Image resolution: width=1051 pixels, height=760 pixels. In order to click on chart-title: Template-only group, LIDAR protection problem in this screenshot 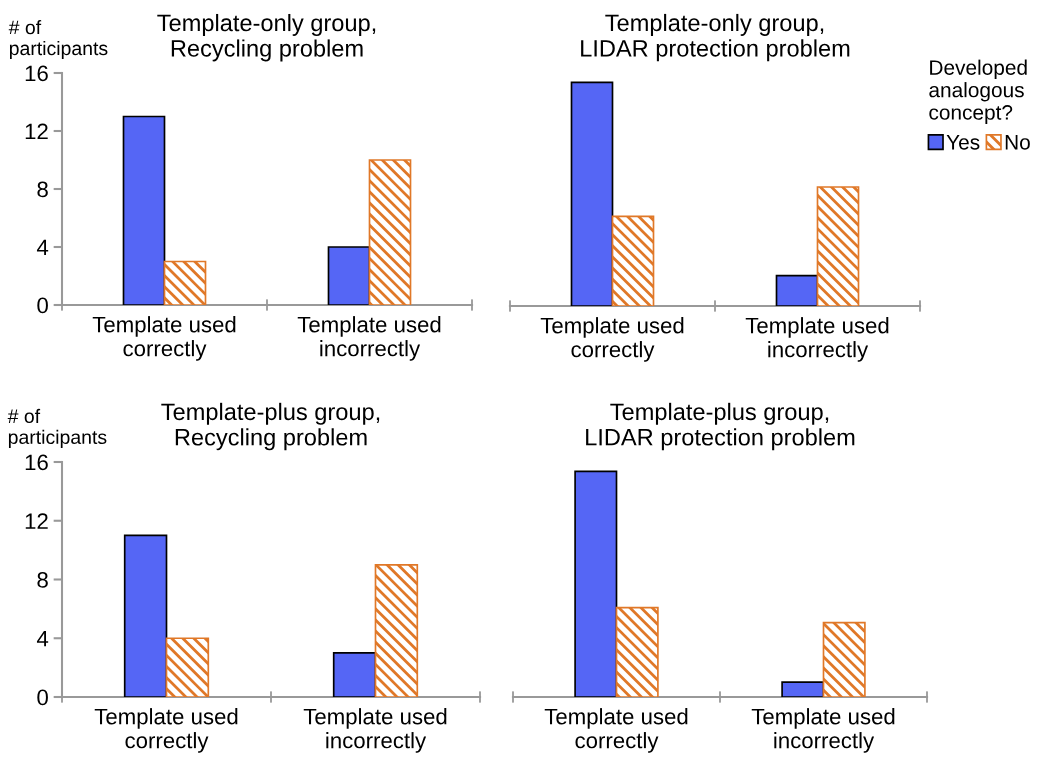, I will do `click(715, 37)`.